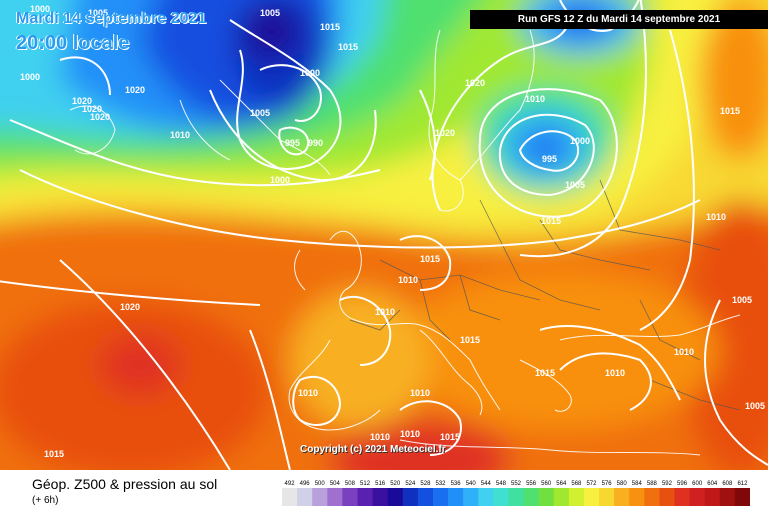 Image resolution: width=768 pixels, height=512 pixels. I want to click on scale-level-label: 584, so click(637, 484).